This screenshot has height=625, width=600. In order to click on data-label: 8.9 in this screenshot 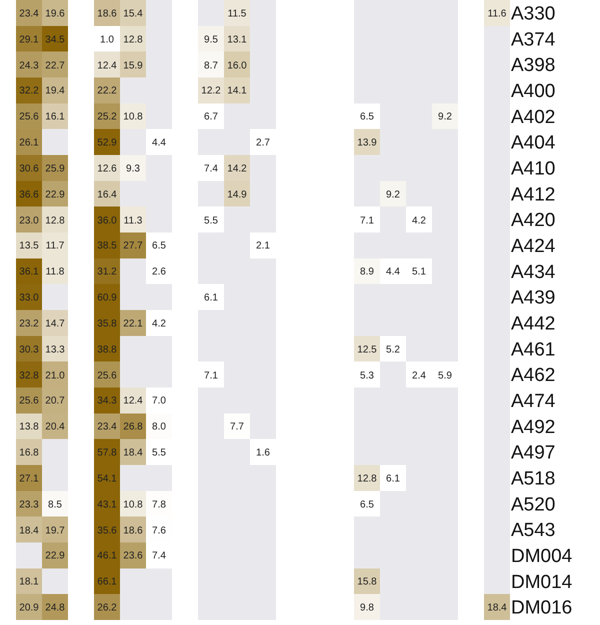, I will do `click(367, 272)`.